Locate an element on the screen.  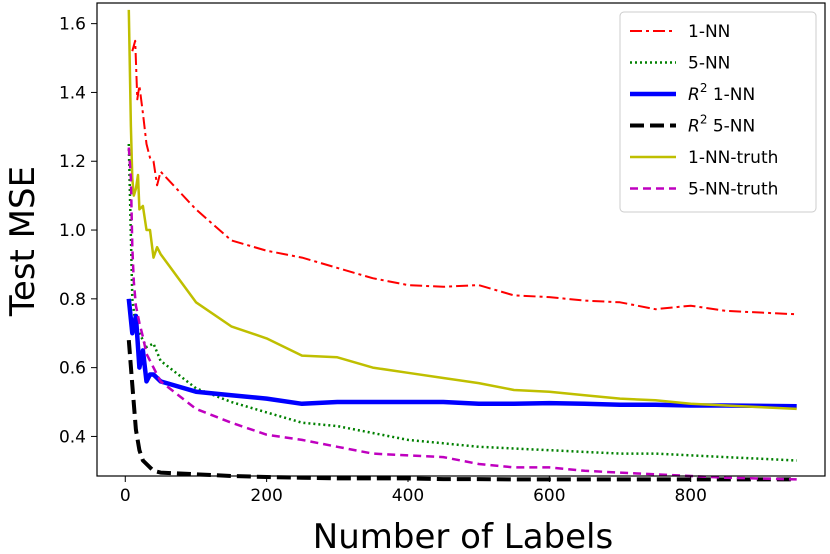
legend-box is located at coordinates (718, 112).